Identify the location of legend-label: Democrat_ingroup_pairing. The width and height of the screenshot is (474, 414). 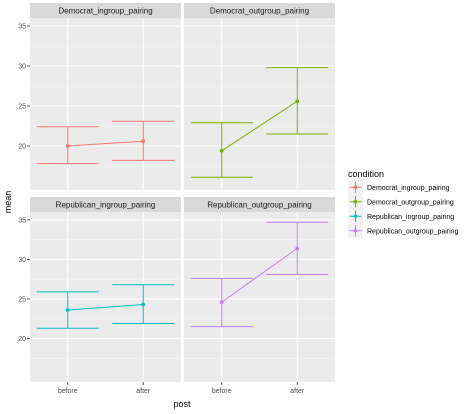
(408, 188).